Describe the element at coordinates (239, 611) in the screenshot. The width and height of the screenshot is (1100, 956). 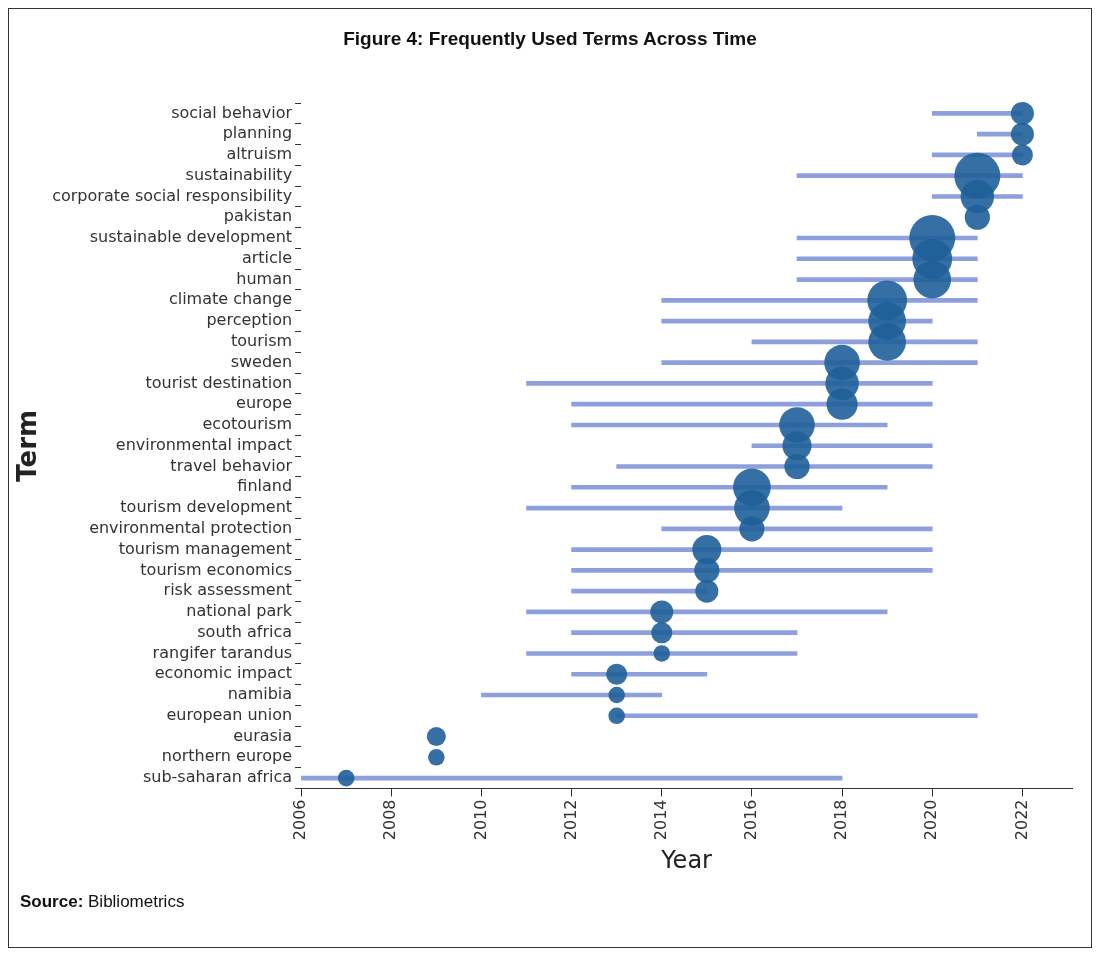
I see `y-tick-label: national park` at that location.